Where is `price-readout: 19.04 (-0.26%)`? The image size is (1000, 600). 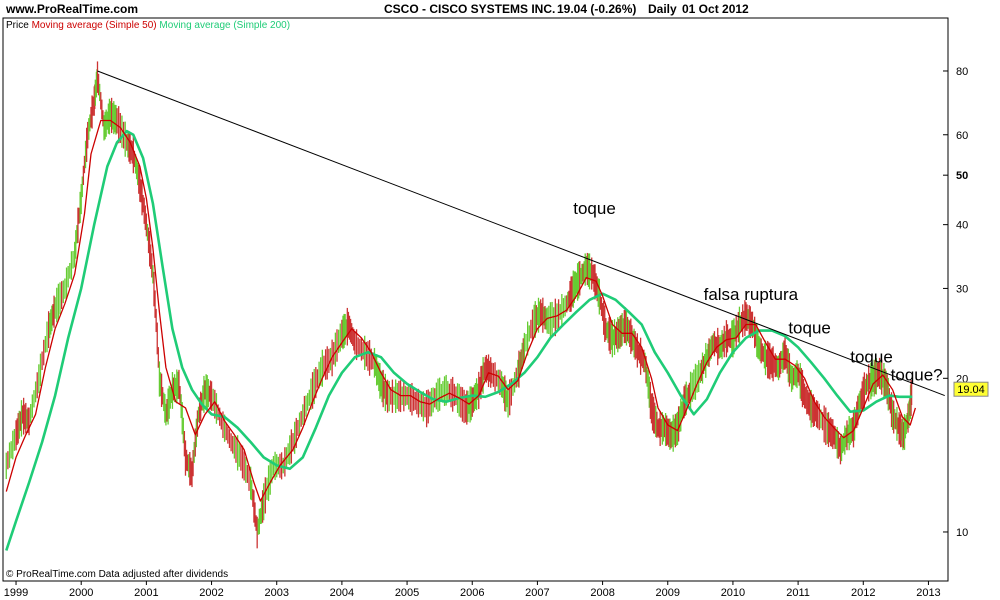 price-readout: 19.04 (-0.26%) is located at coordinates (597, 9).